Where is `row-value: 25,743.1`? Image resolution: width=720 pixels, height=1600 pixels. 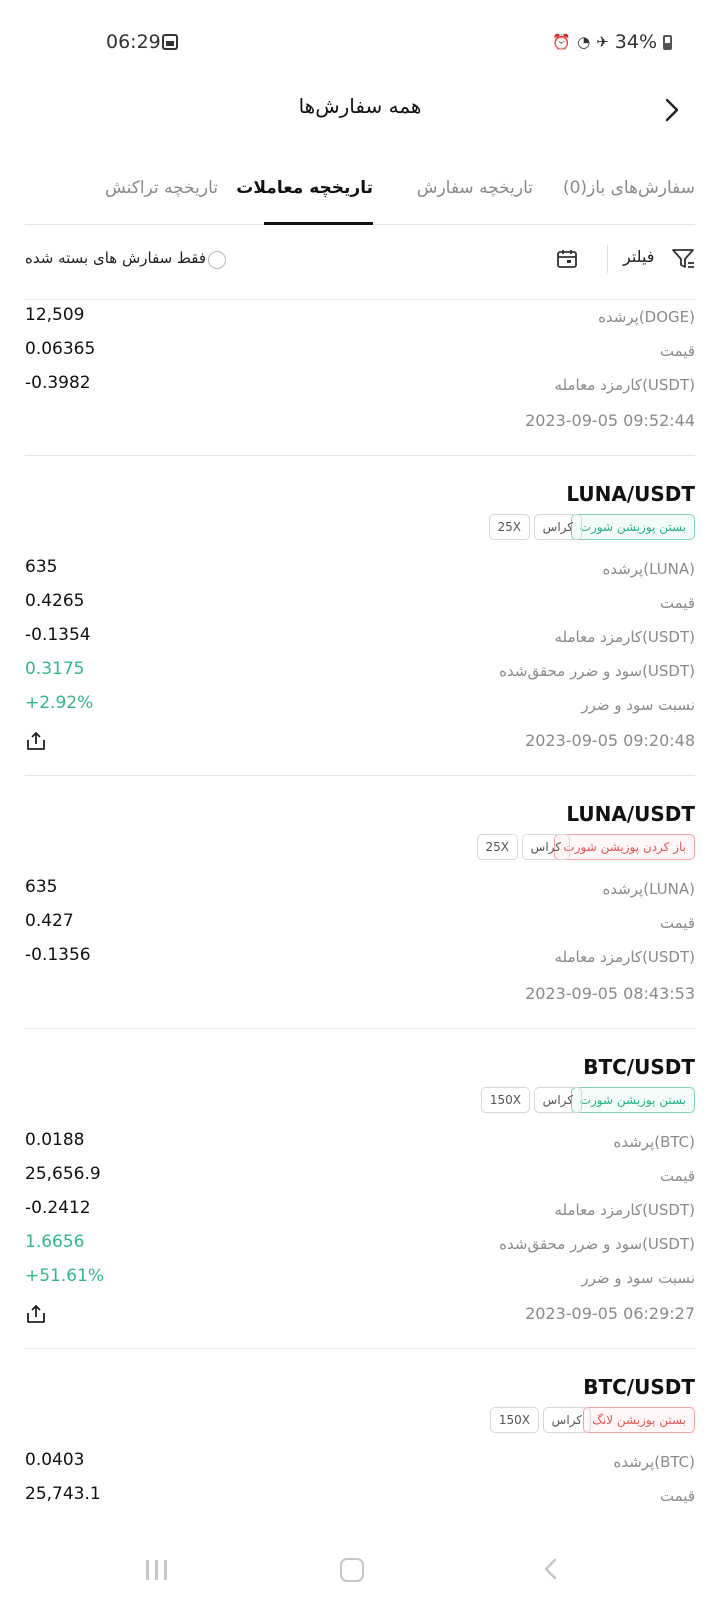 row-value: 25,743.1 is located at coordinates (63, 1494).